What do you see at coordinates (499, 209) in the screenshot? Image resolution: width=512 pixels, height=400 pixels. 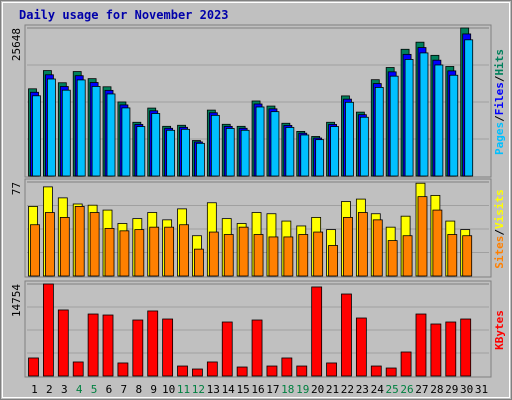 I see `legend-entry: Visits` at bounding box center [499, 209].